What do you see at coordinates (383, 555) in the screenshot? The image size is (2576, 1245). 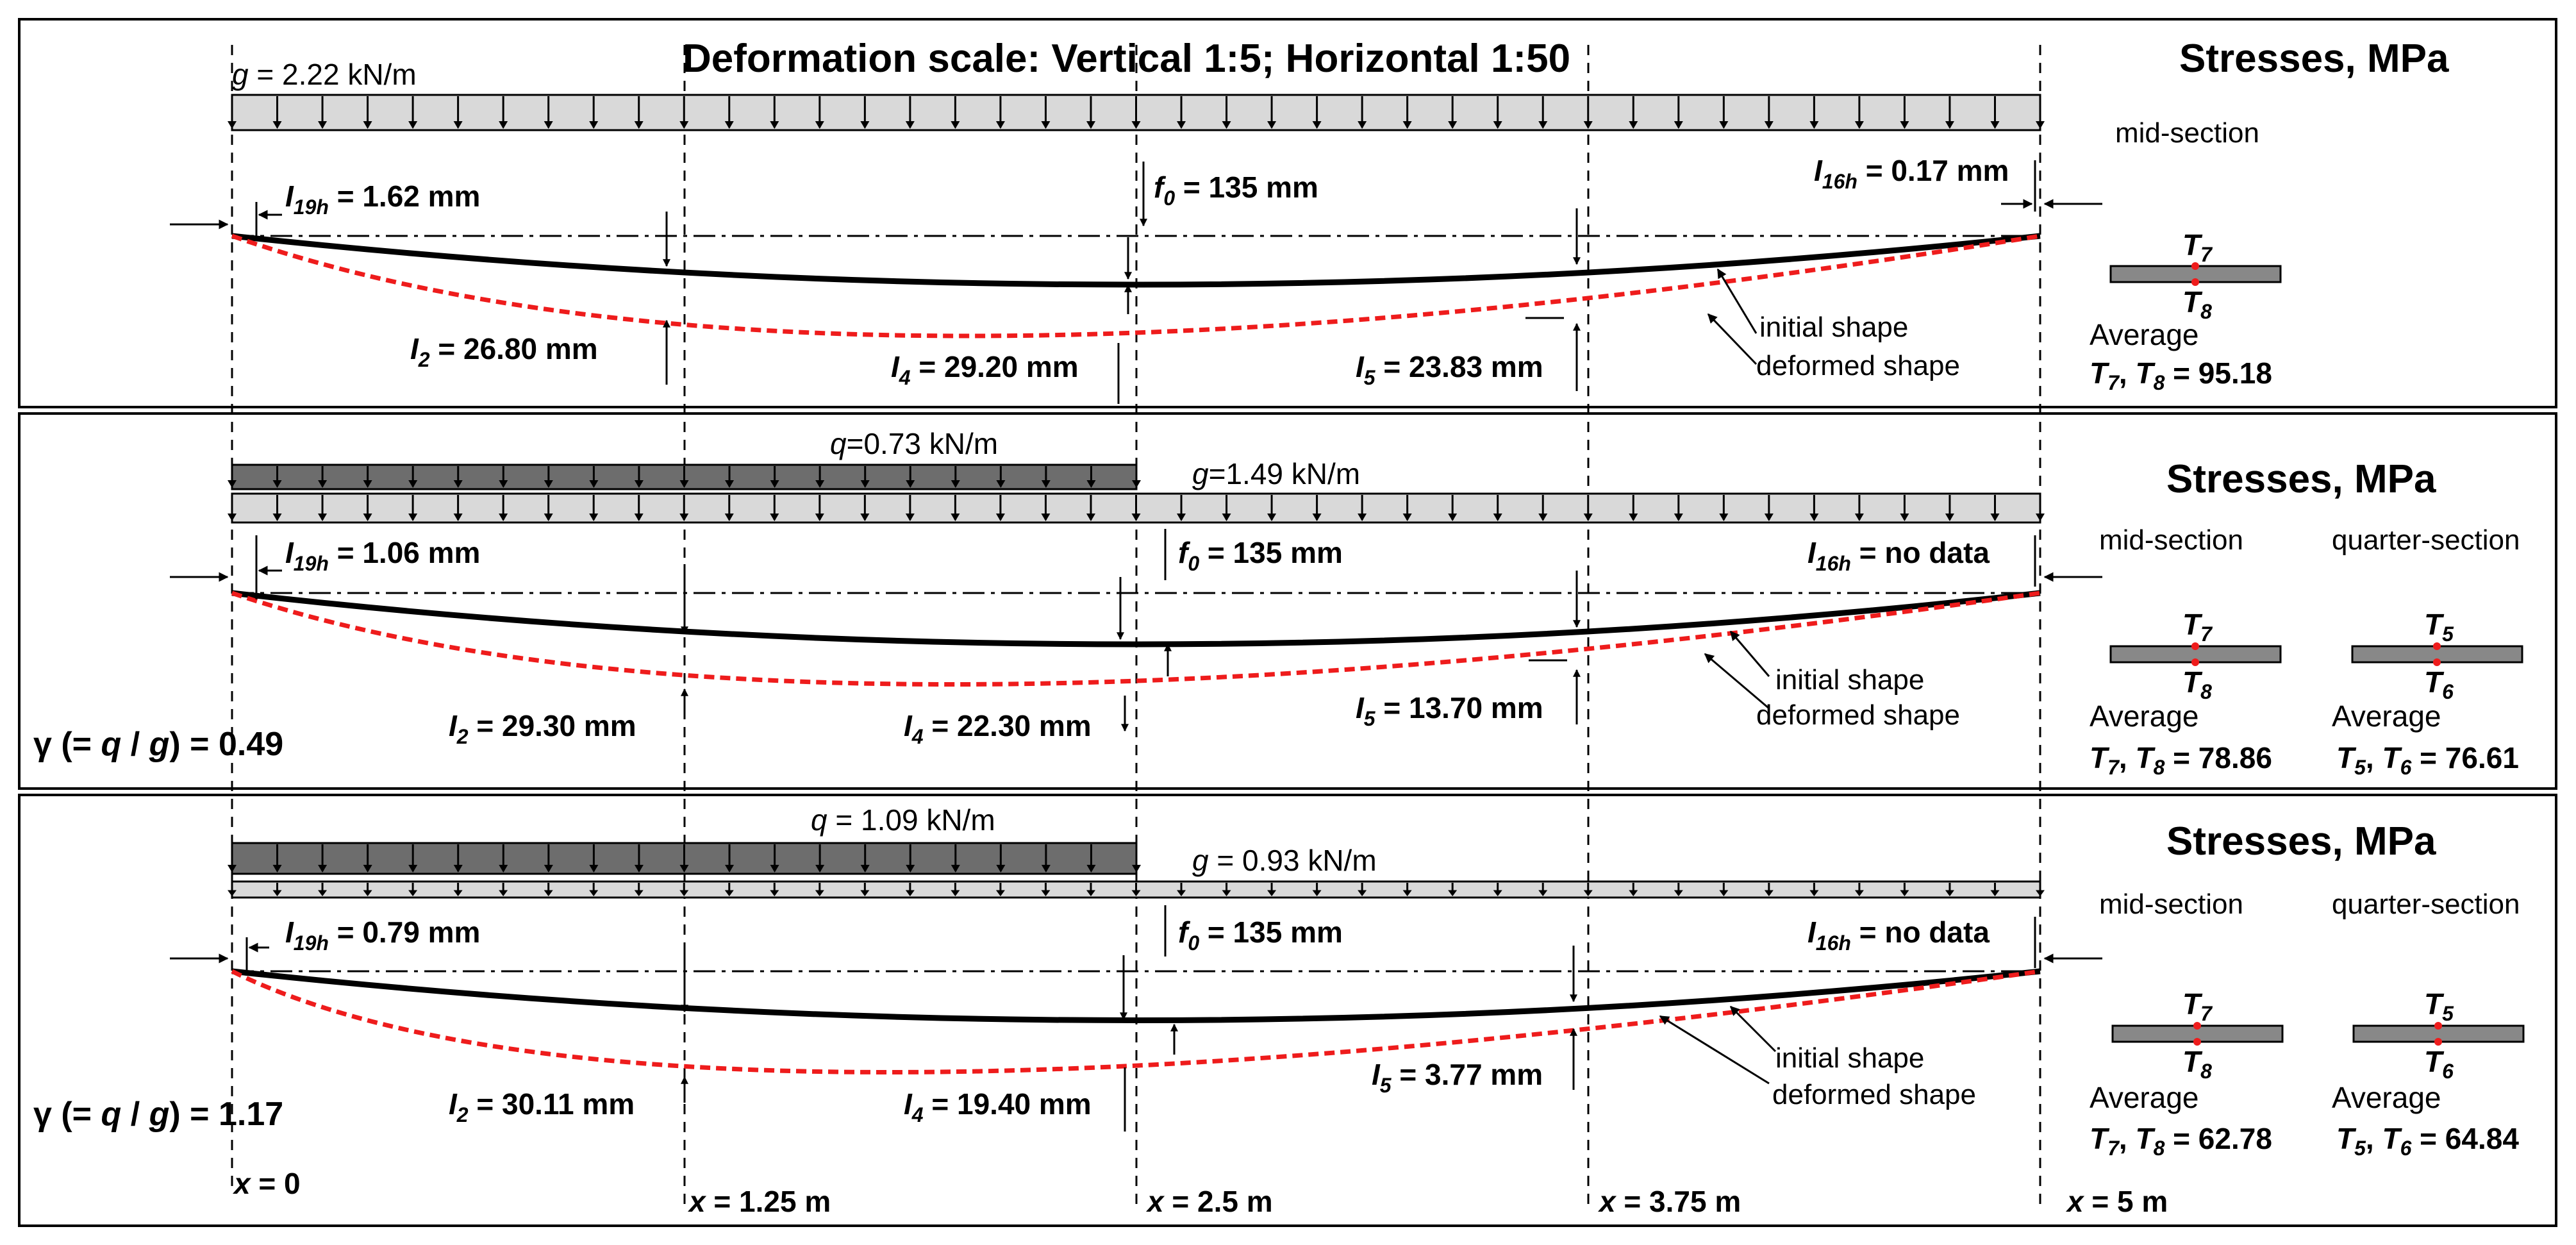 I see `i19h-label: I19h = 1.06 mm` at bounding box center [383, 555].